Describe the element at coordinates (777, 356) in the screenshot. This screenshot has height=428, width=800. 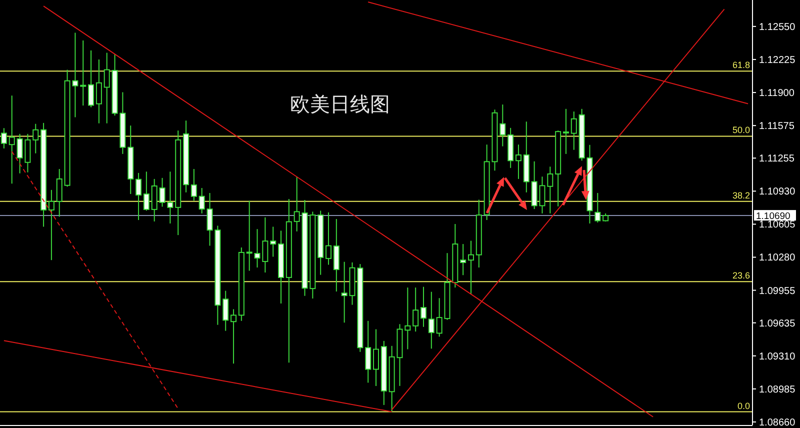
I see `y-tick-label: 1.09310` at that location.